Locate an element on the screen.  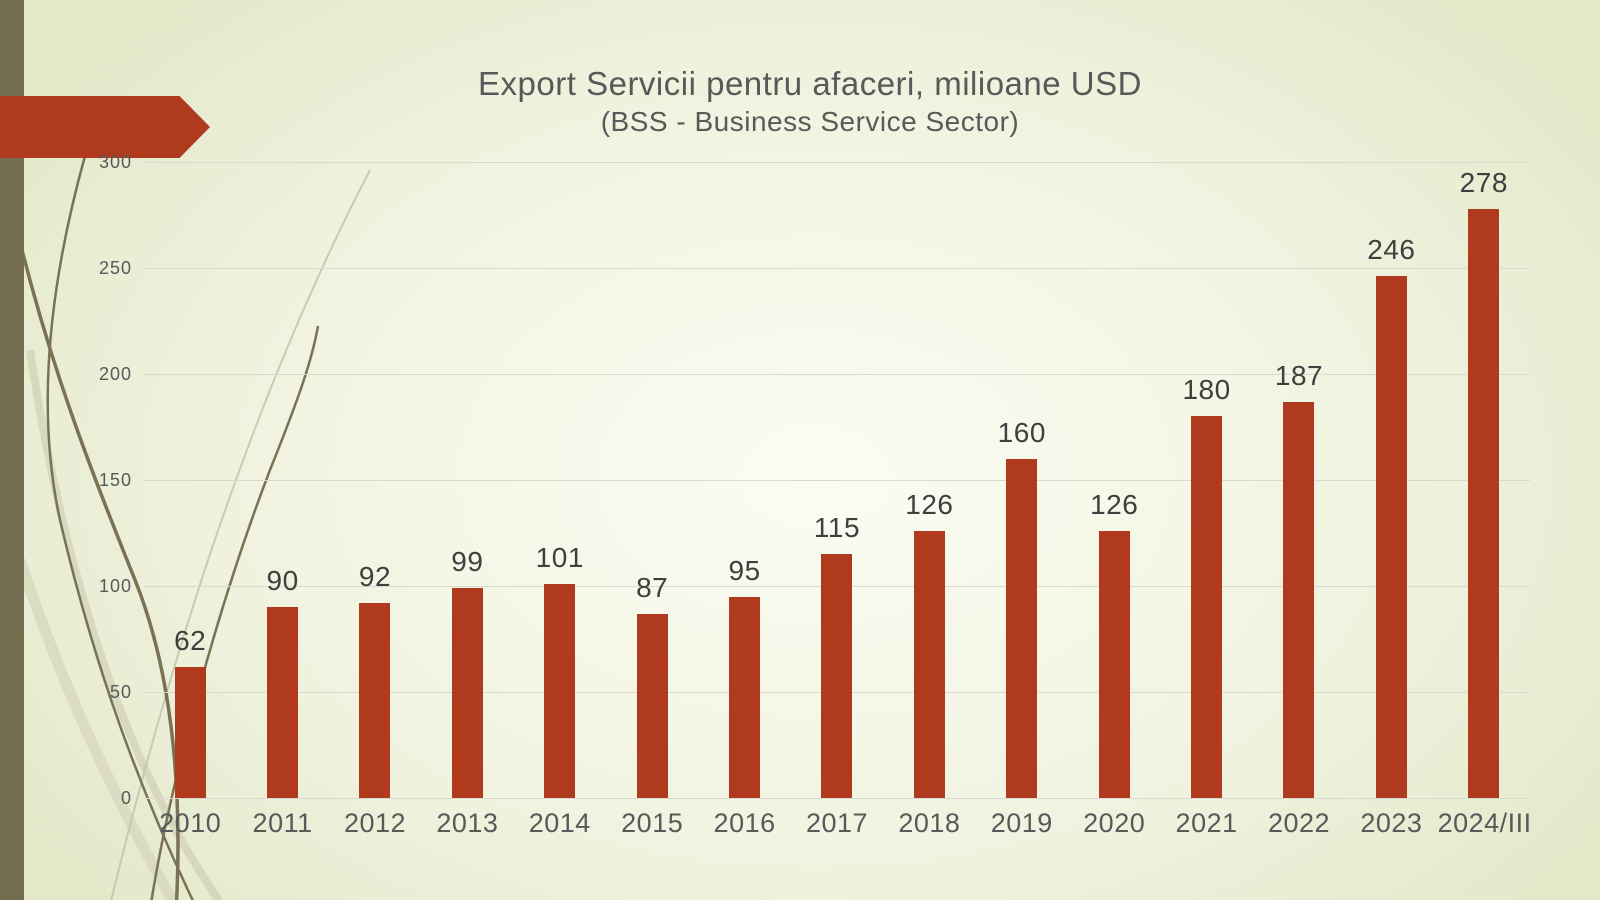
bar-value-label-2011: 90 is located at coordinates (282, 580).